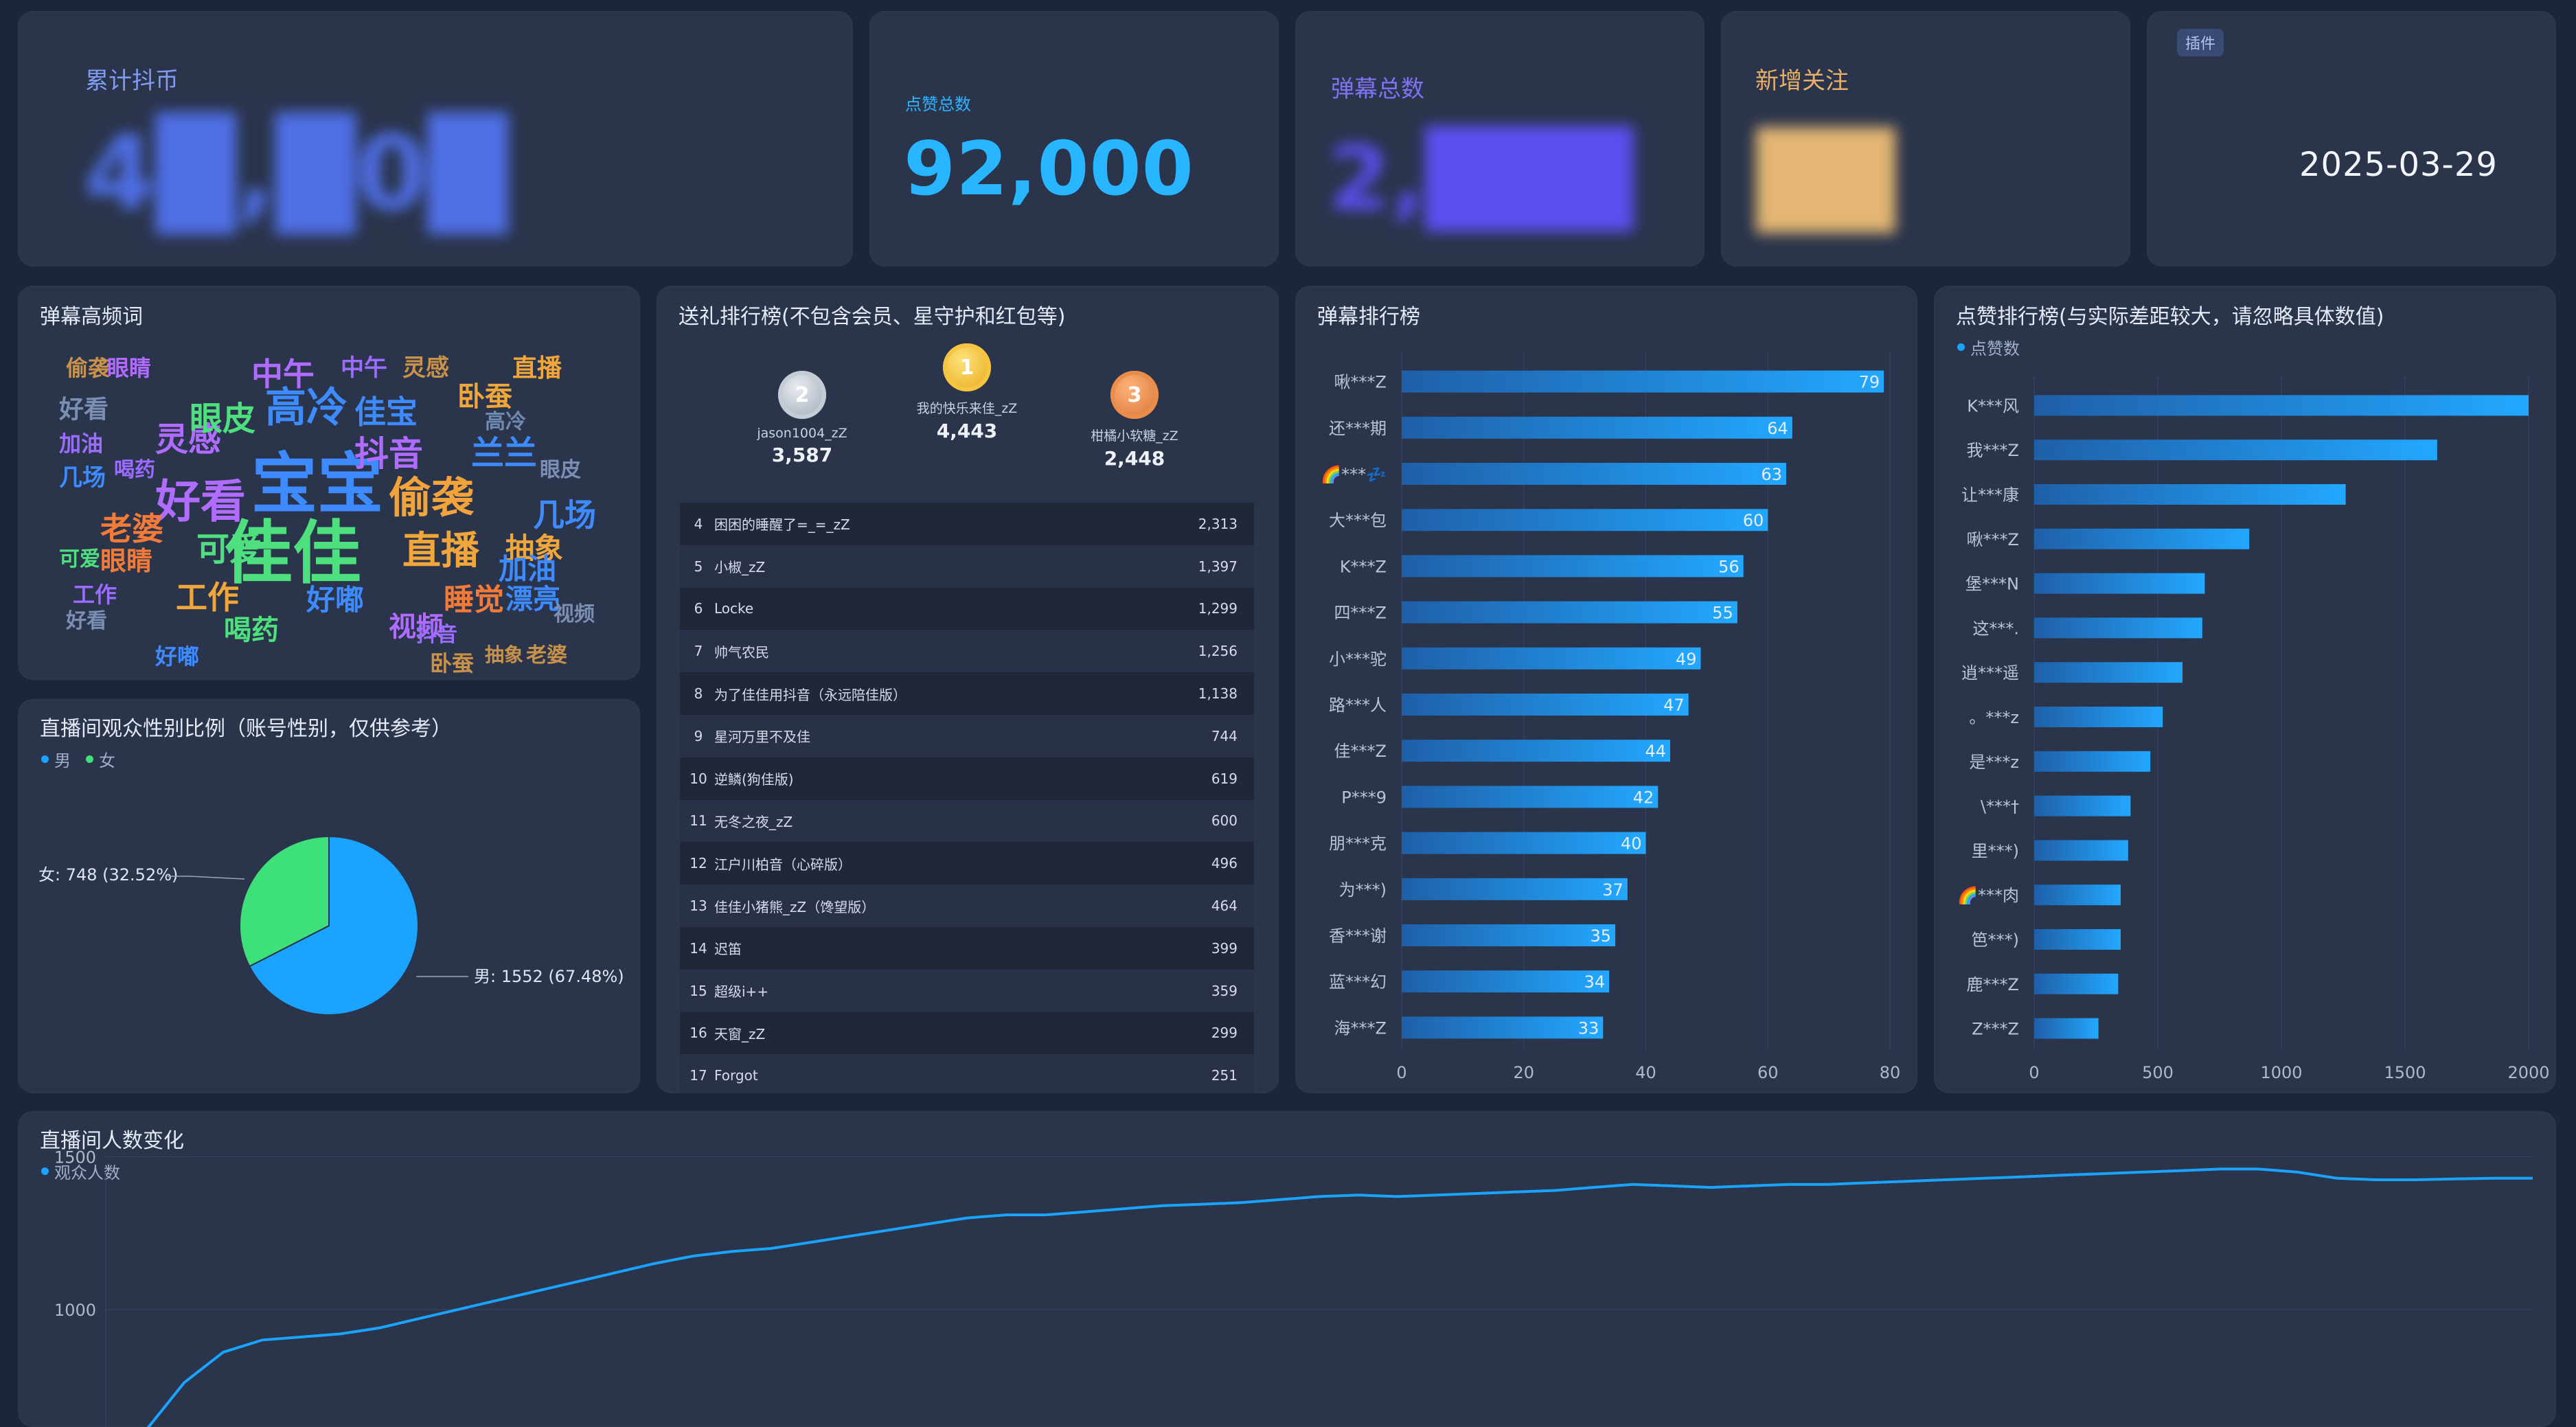  I want to click on rank-cell: 12, so click(697, 863).